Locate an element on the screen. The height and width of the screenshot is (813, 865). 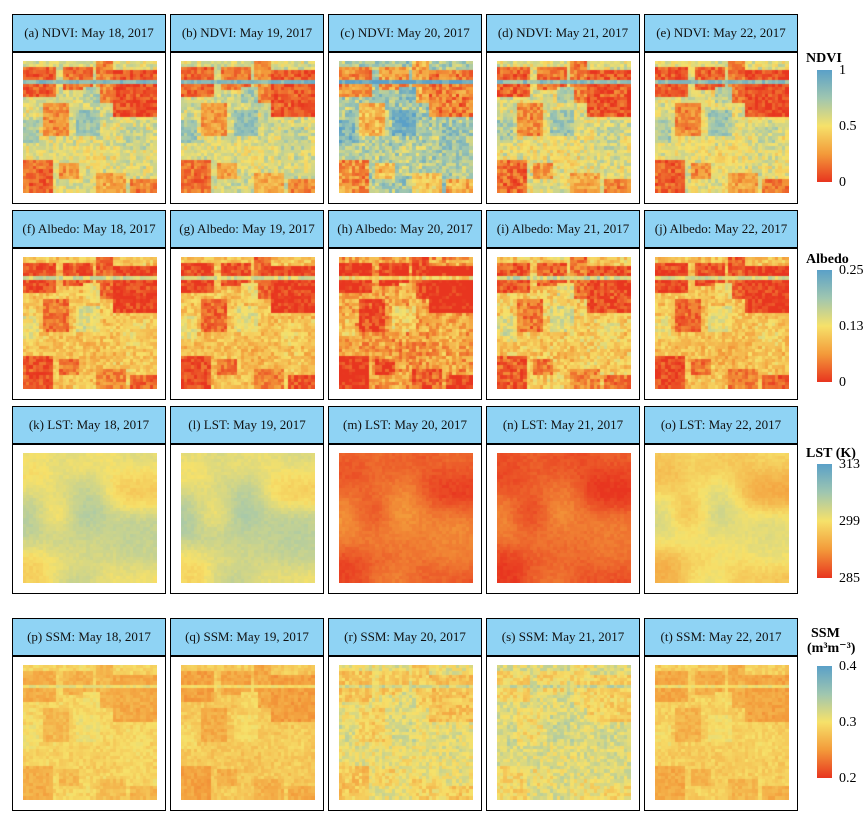
albedo-panel-title-2: (g) Albedo: May 19, 2017 is located at coordinates (247, 229).